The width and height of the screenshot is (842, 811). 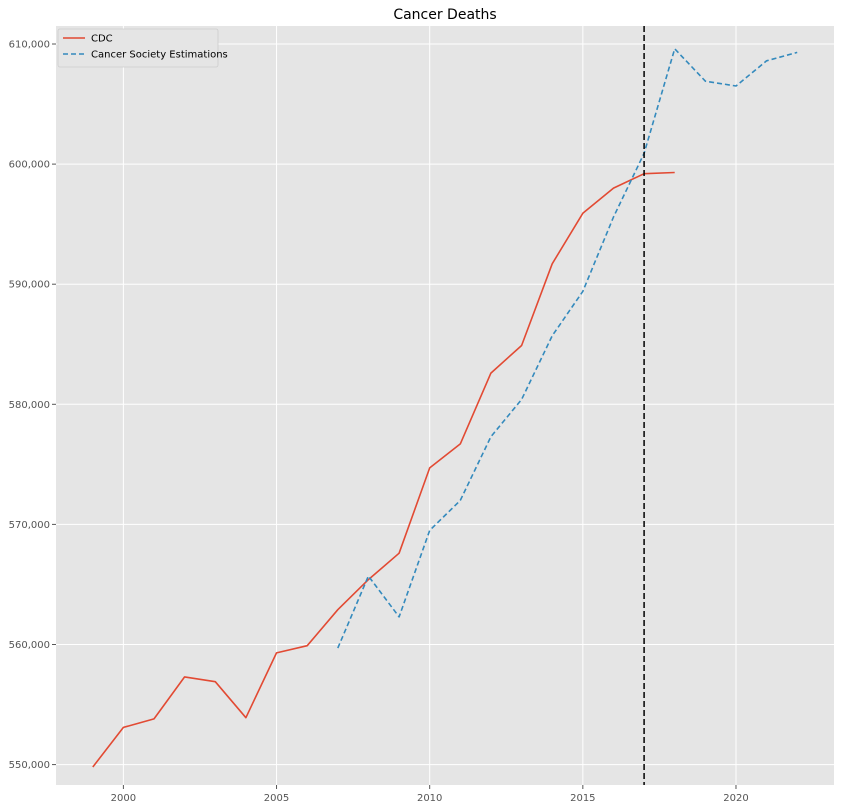 I want to click on legend-label-cancer-society: Cancer Society Estimations, so click(x=159, y=55).